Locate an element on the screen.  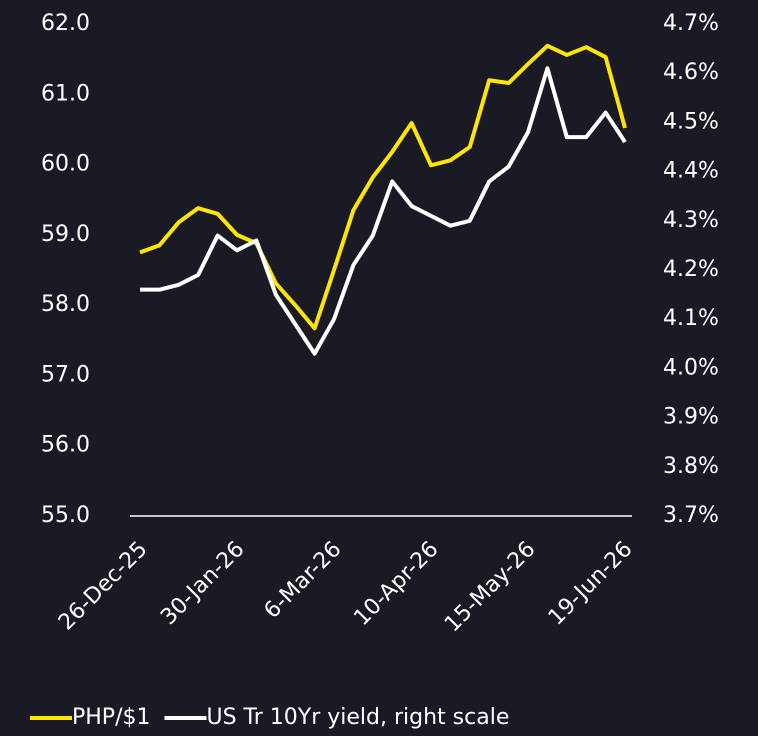
y-tick-label: 57.0 is located at coordinates (65, 374).